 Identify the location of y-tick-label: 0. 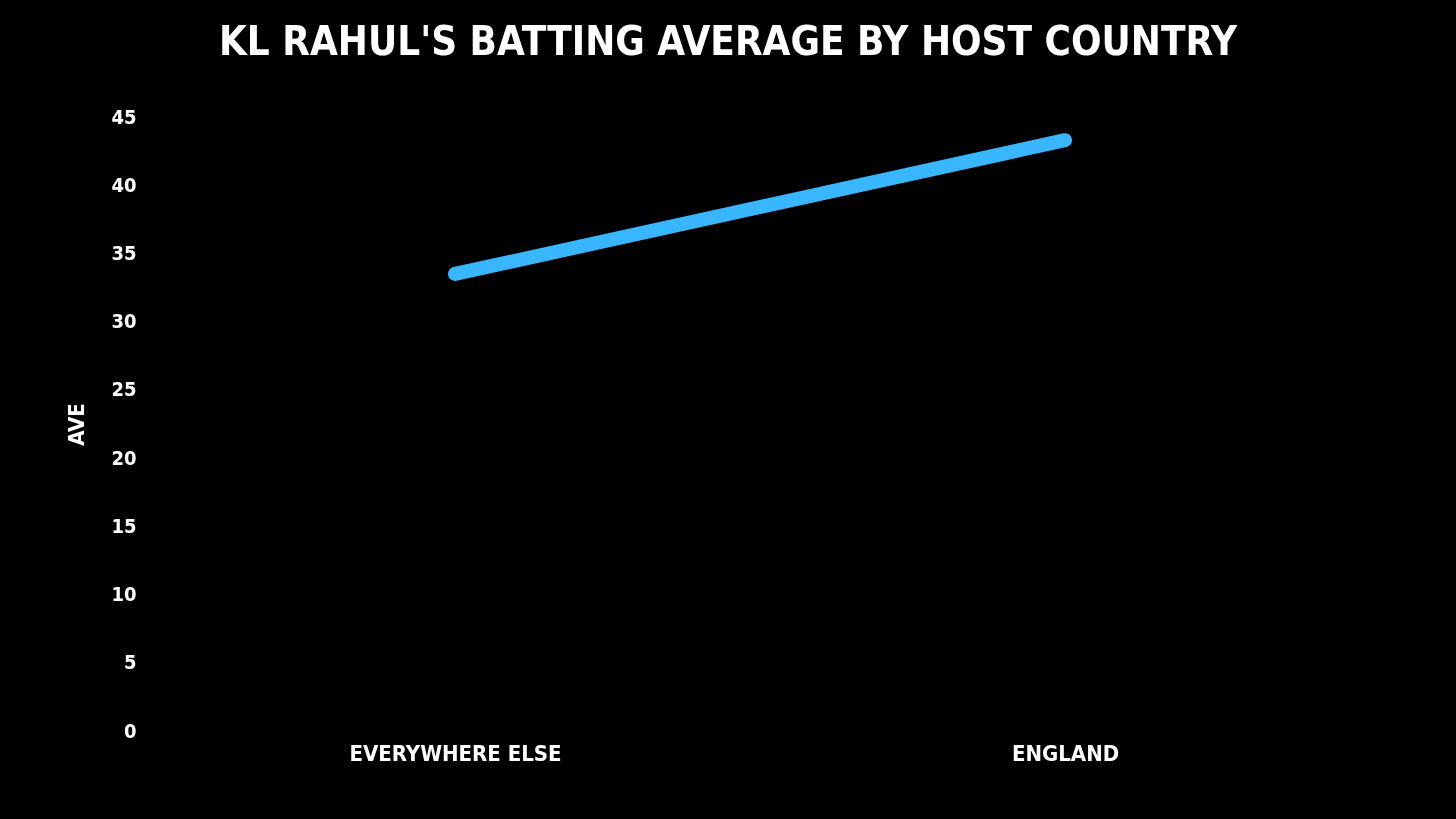
(130, 730).